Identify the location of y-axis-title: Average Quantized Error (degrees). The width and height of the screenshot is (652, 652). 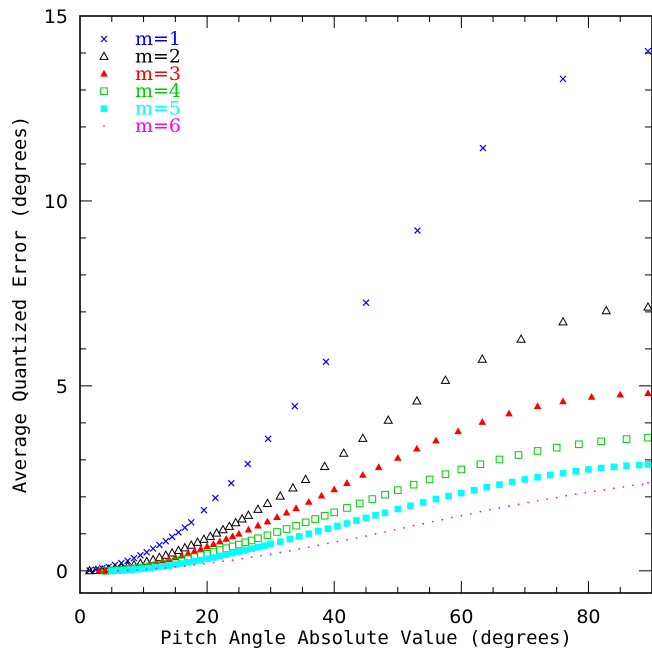
(20, 305).